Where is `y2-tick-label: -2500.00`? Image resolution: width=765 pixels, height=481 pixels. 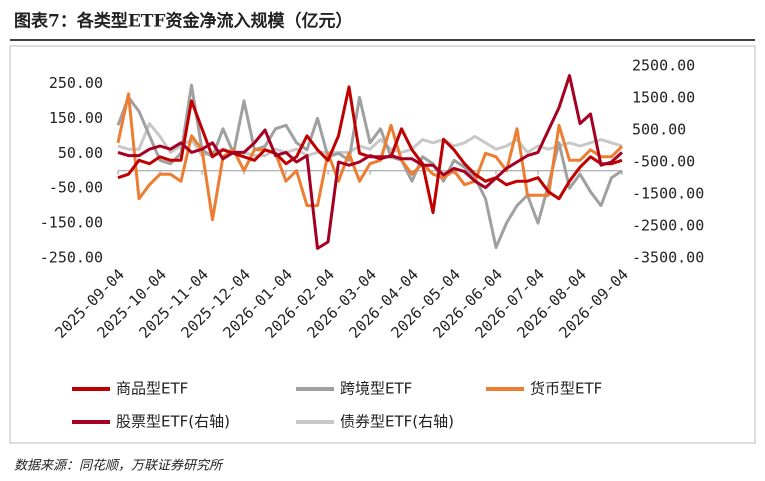
y2-tick-label: -2500.00 is located at coordinates (668, 226).